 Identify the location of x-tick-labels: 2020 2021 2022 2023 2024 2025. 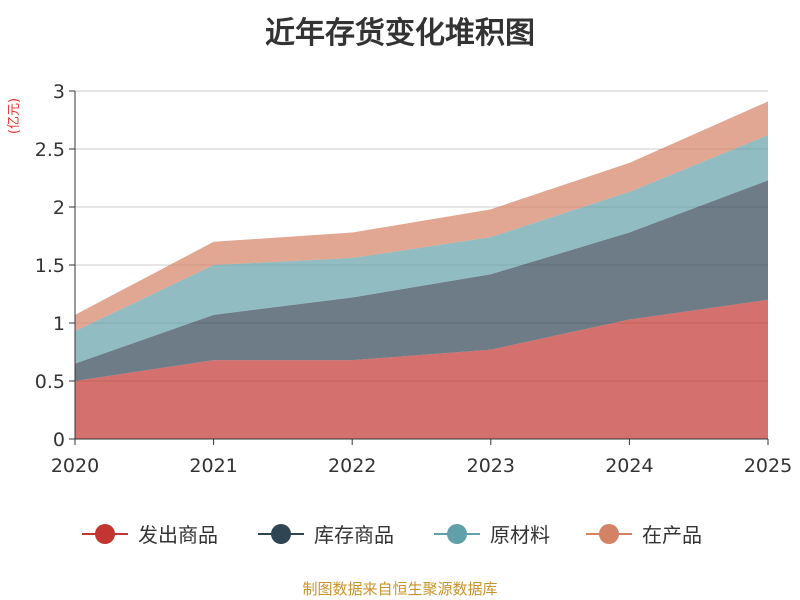
(421, 458).